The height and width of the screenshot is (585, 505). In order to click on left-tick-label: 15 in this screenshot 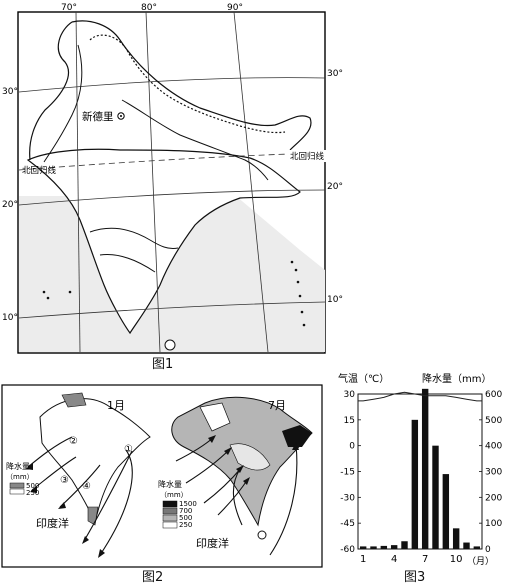, I will do `click(349, 421)`.